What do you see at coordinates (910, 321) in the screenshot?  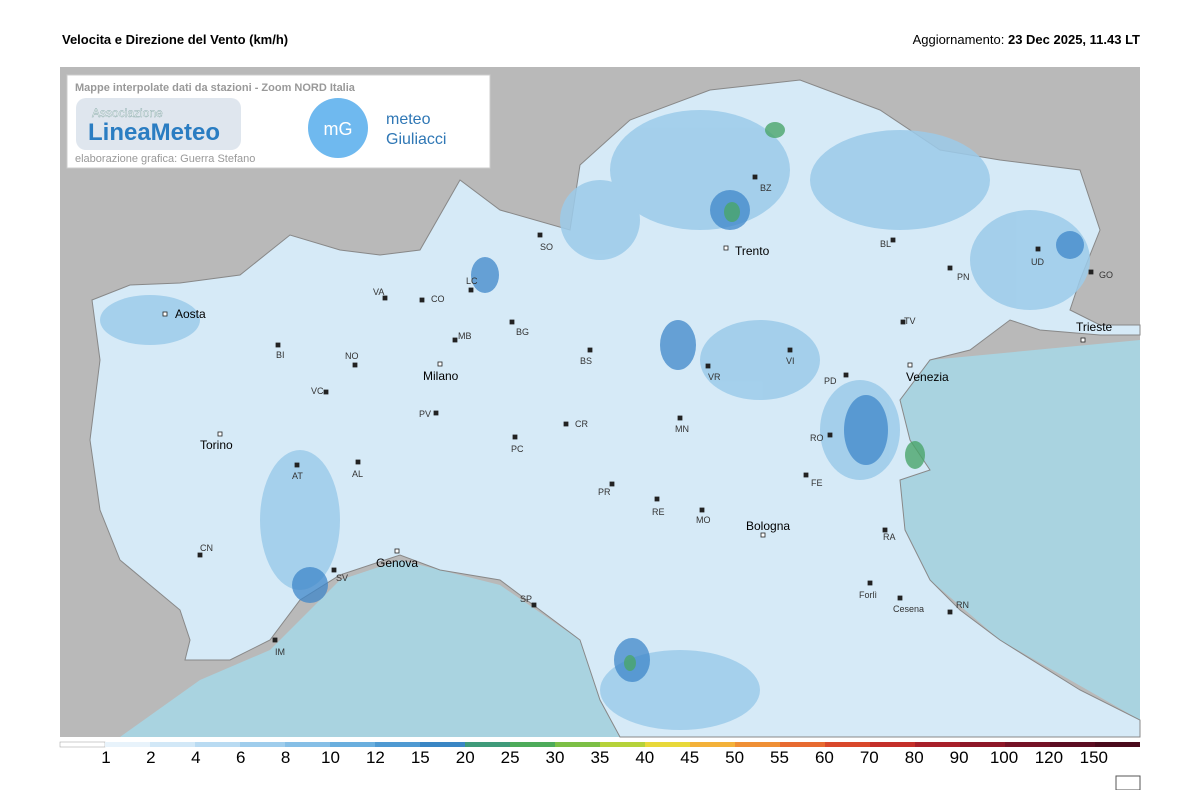 I see `city-label: TV` at bounding box center [910, 321].